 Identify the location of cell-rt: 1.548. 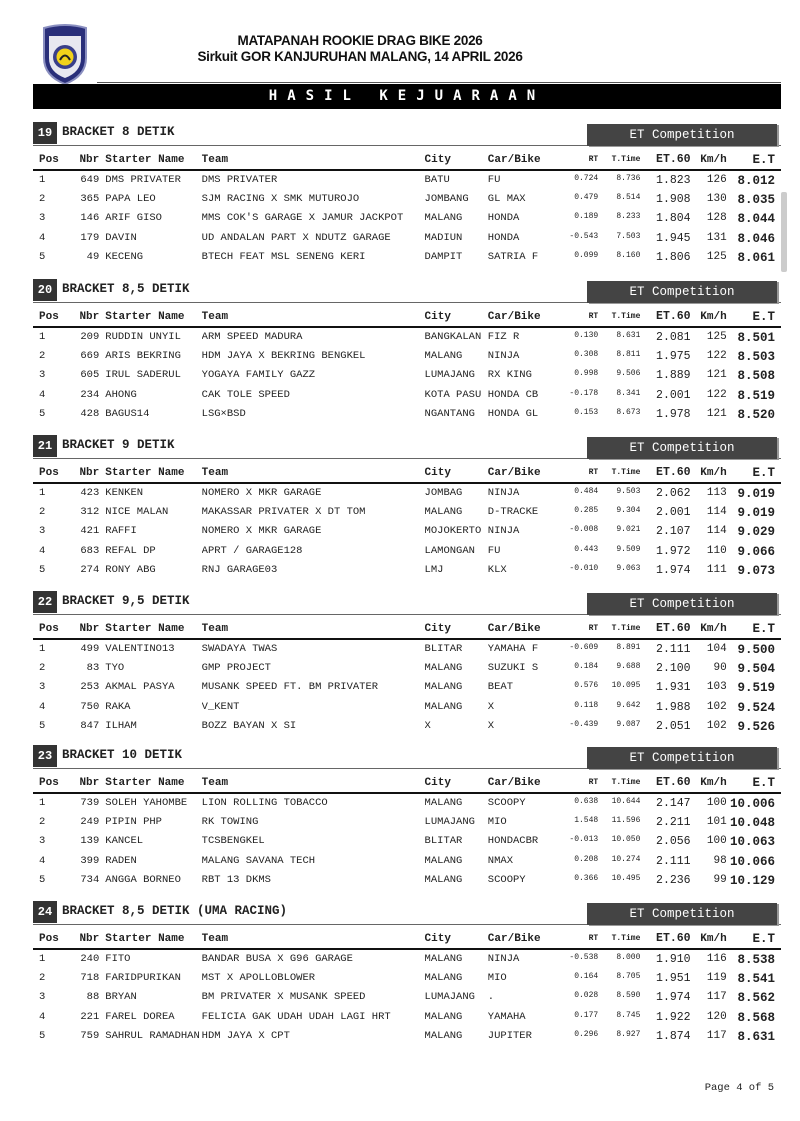
(586, 820).